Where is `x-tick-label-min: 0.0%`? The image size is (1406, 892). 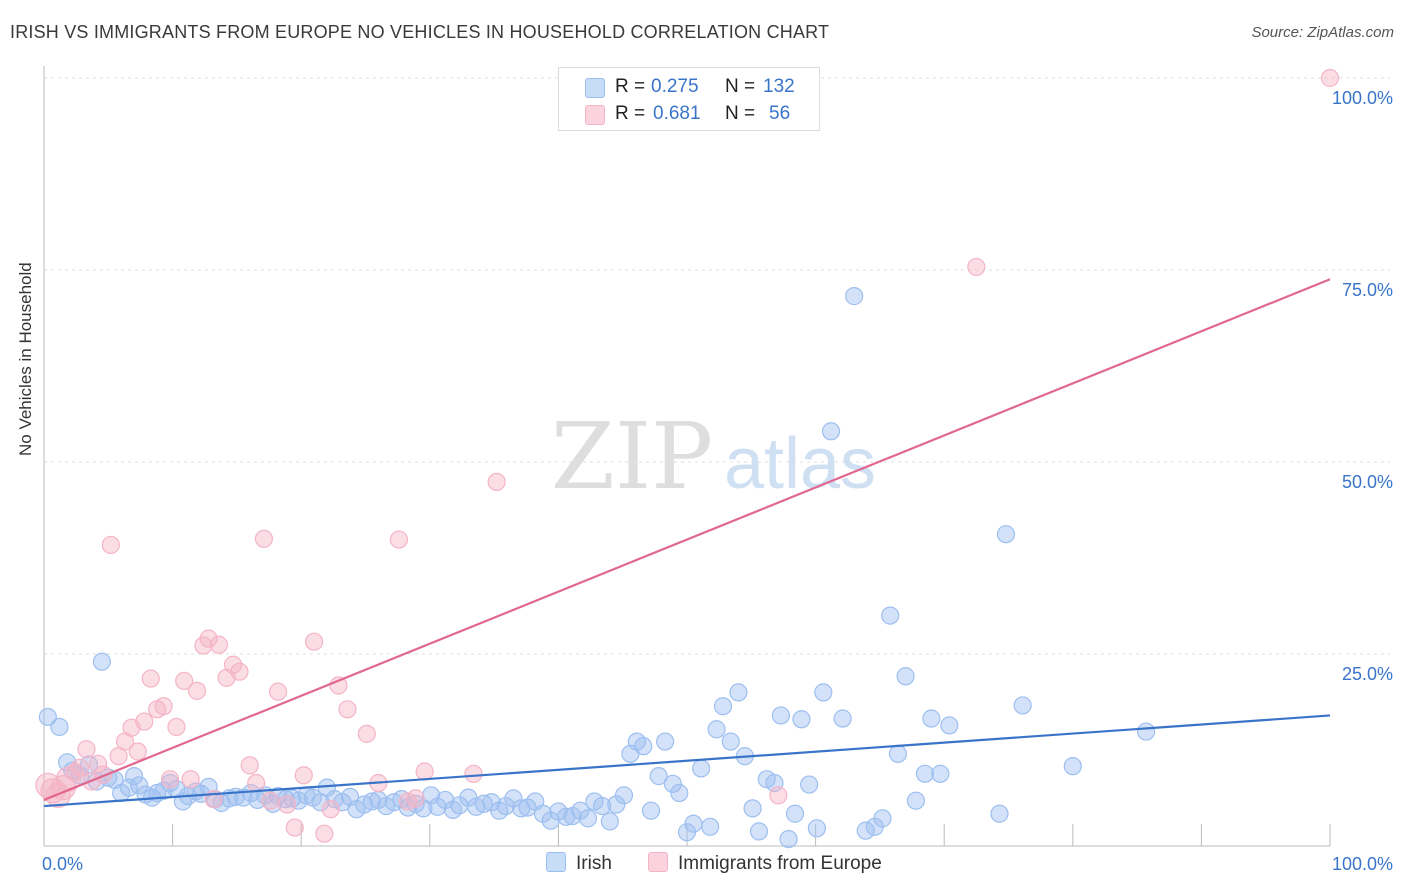 x-tick-label-min: 0.0% is located at coordinates (62, 864).